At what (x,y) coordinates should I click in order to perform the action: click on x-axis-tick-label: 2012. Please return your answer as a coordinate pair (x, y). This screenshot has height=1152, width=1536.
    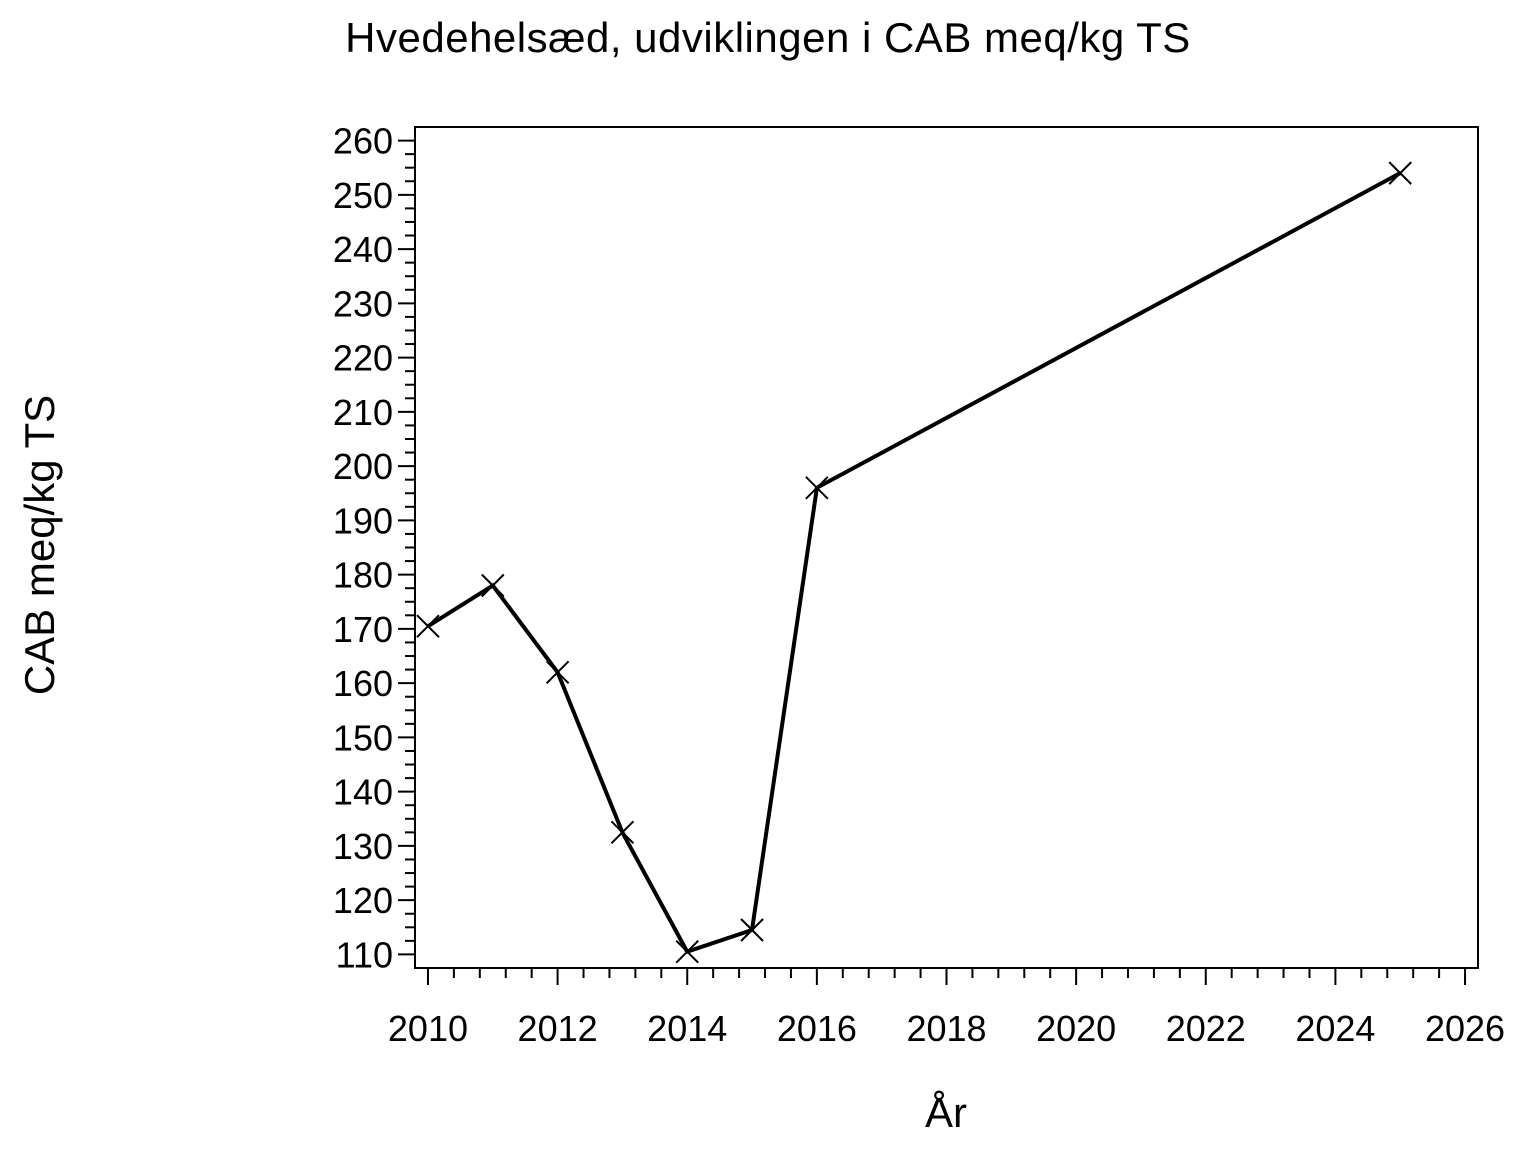
    Looking at the image, I should click on (558, 1028).